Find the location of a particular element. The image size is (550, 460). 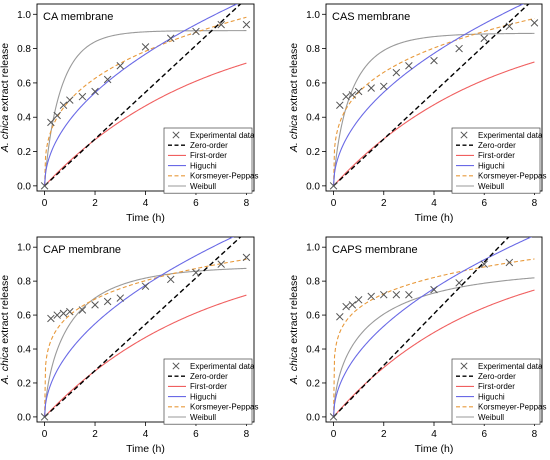

series-first-order is located at coordinates (145, 356).